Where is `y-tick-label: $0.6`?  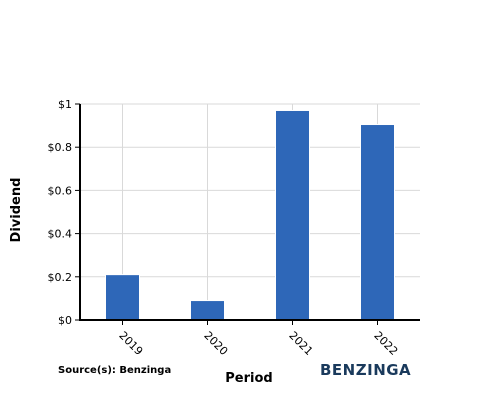 y-tick-label: $0.6 is located at coordinates (60, 190).